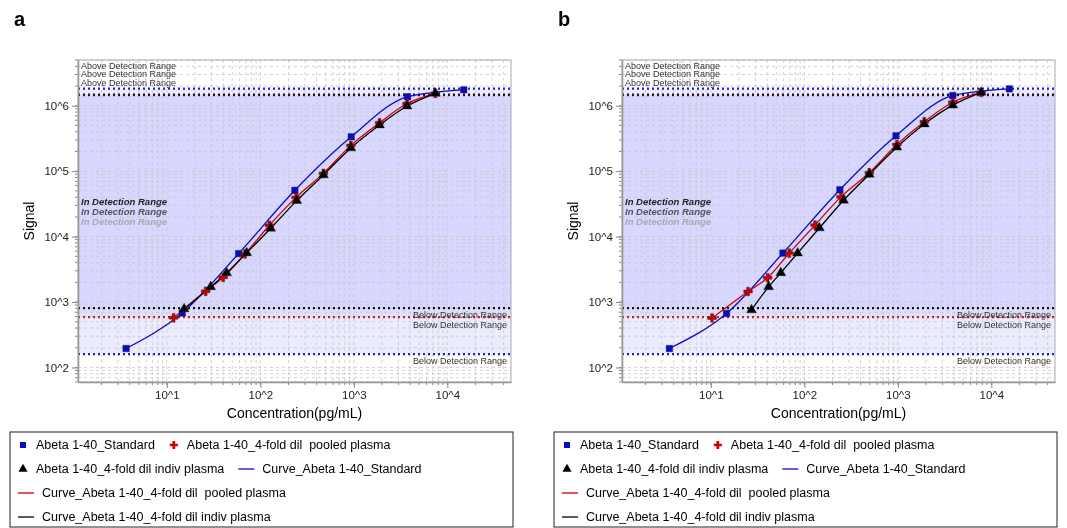 The image size is (1067, 528). Describe the element at coordinates (20, 19) in the screenshot. I see `chart-title: a` at that location.